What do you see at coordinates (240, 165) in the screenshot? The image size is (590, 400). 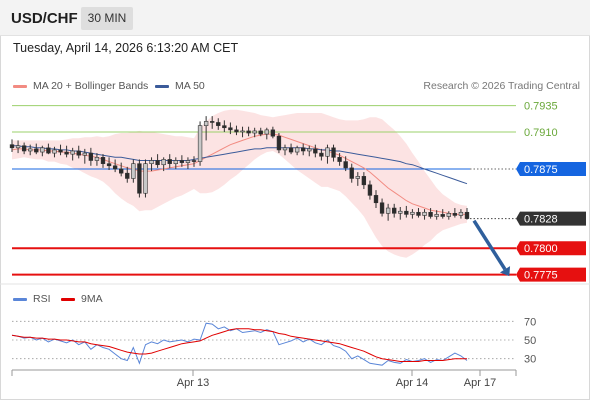 I see `ma50-line` at bounding box center [240, 165].